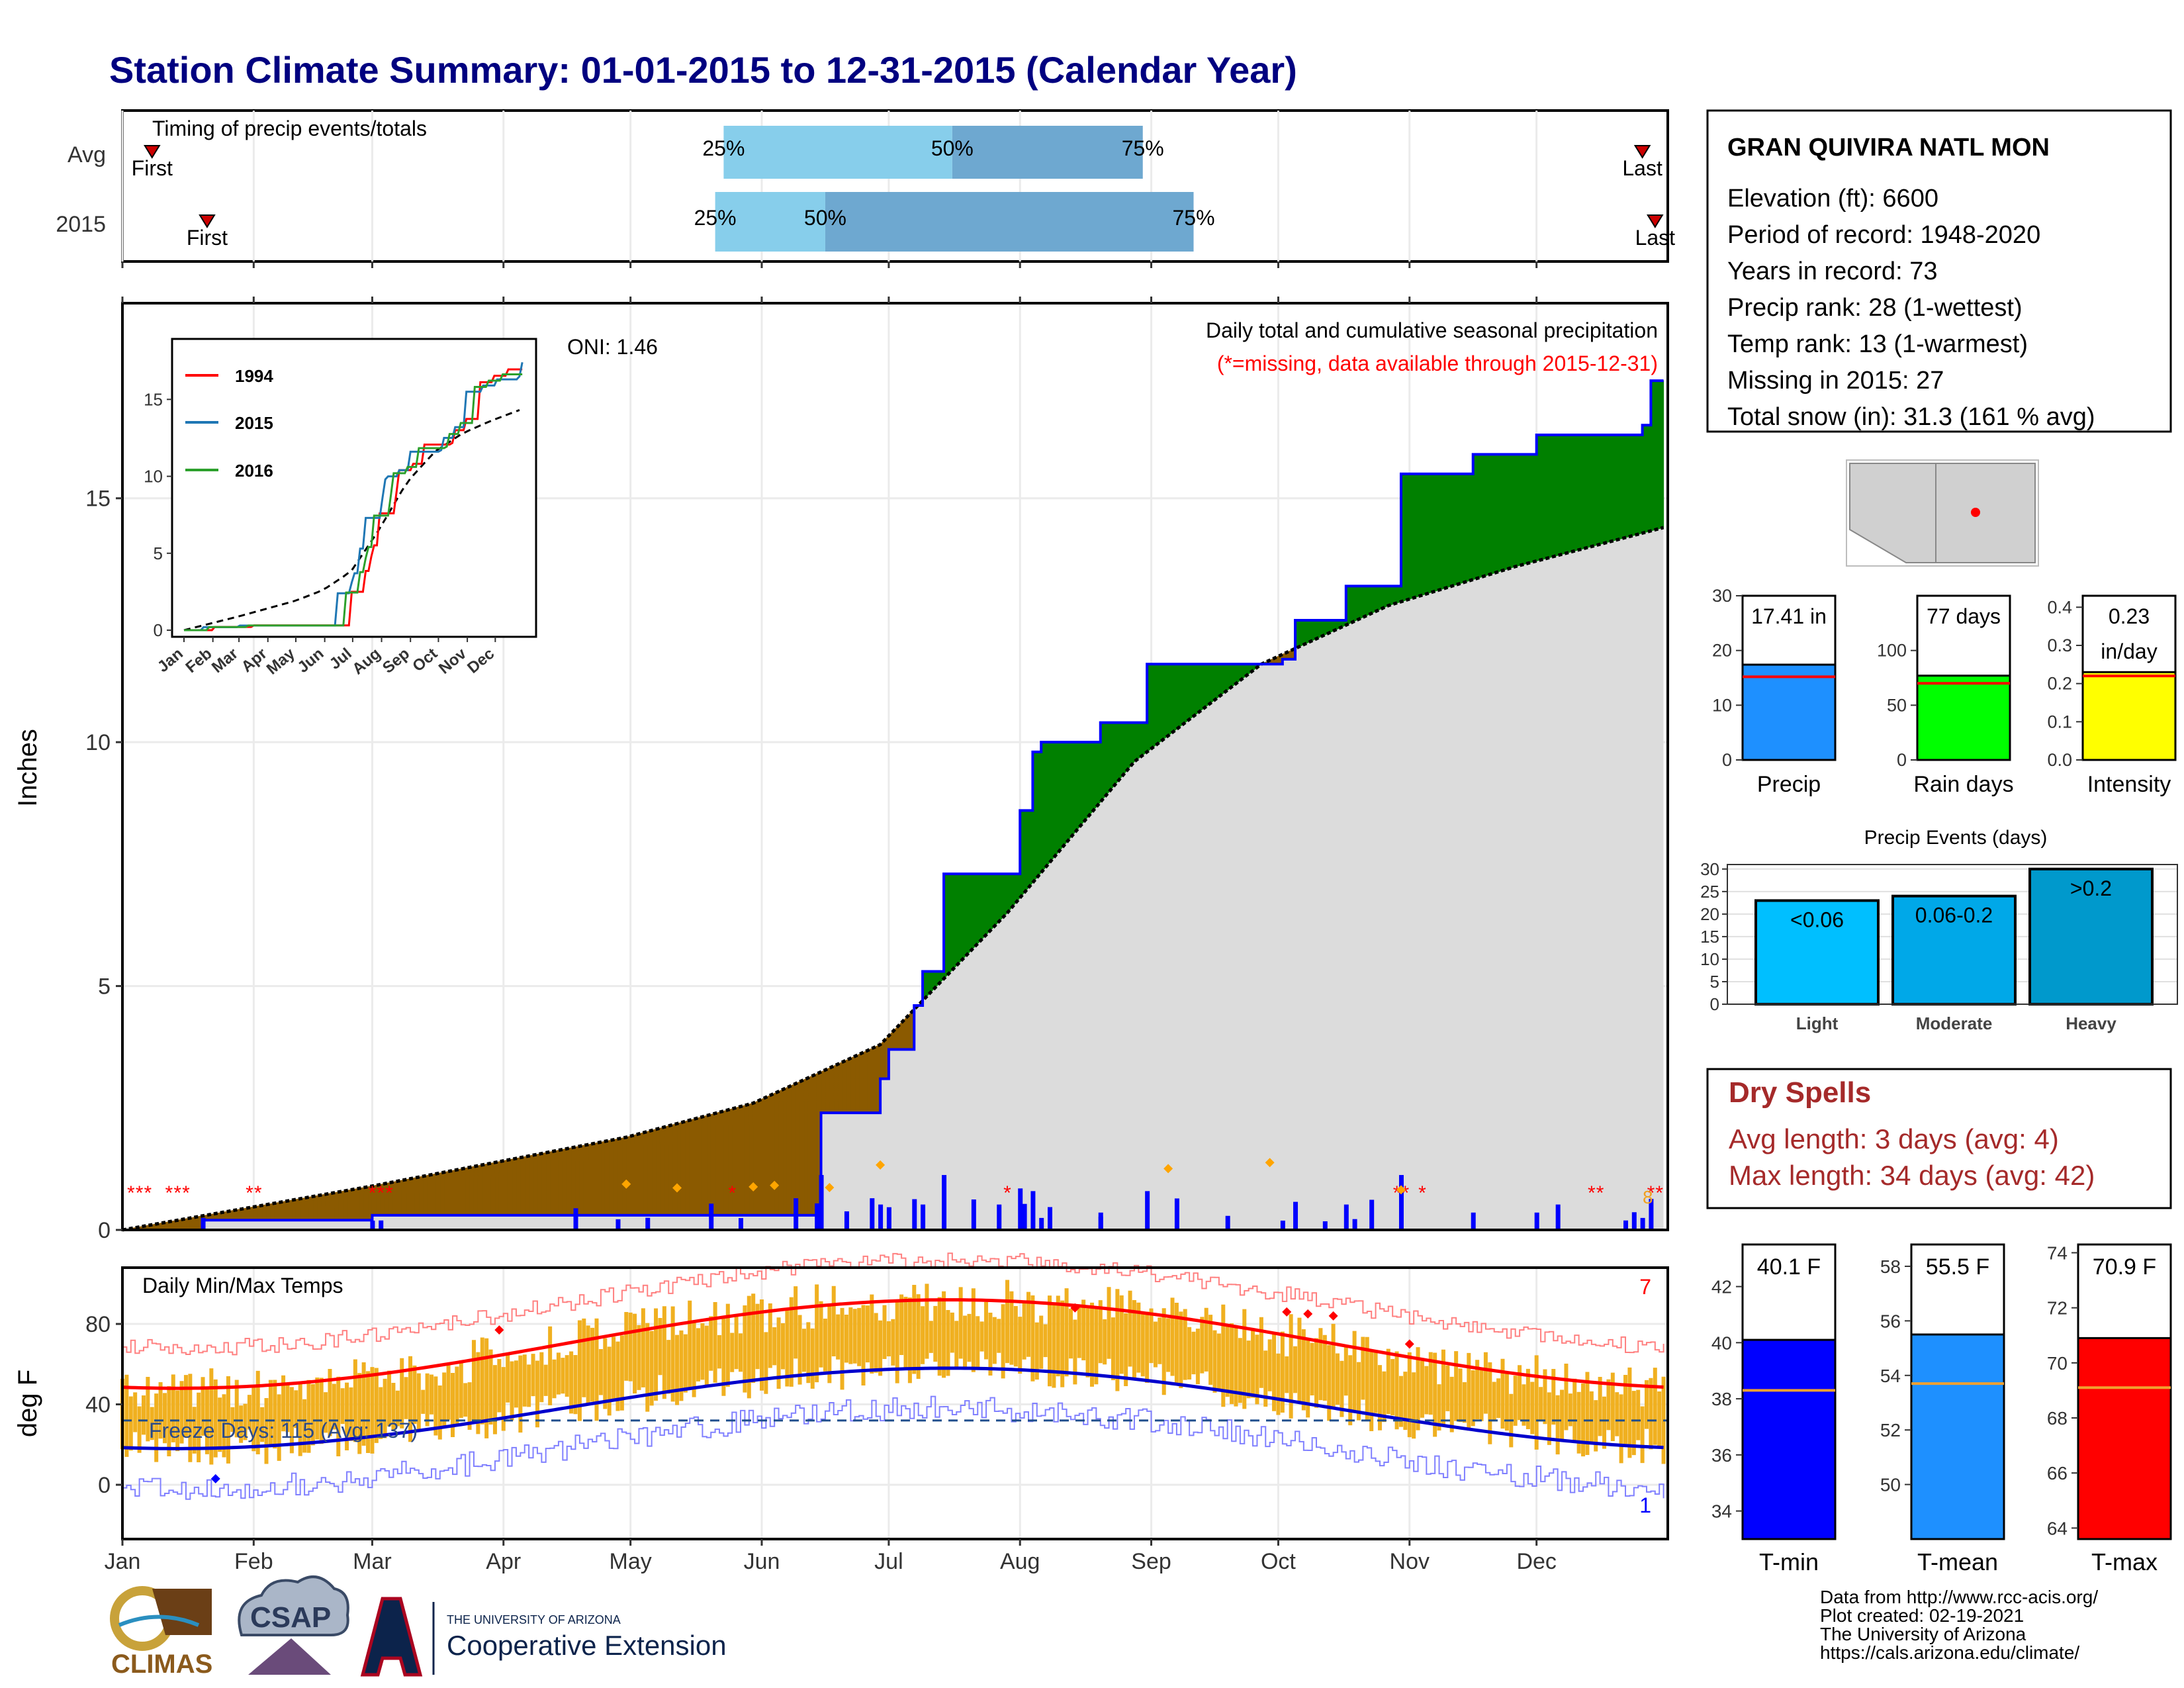 The height and width of the screenshot is (1688, 2184). Describe the element at coordinates (1957, 1561) in the screenshot. I see `temp-gauge-label: T-mean` at that location.